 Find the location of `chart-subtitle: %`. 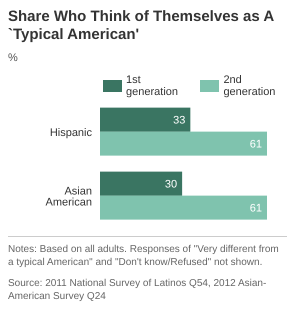

chart-subtitle: % is located at coordinates (13, 58).